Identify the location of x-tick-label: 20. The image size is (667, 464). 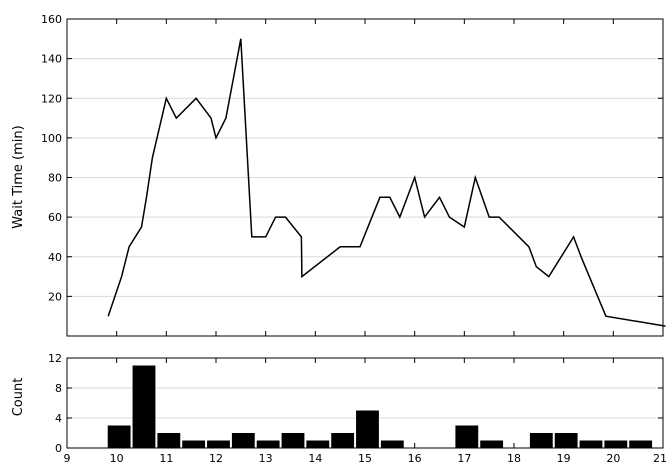
(613, 458).